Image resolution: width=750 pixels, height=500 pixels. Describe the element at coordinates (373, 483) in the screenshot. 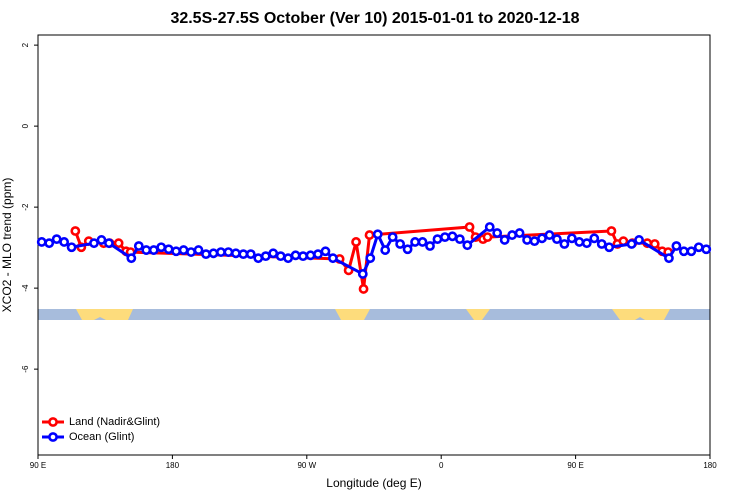

I see `x-axis-label: Longitude (deg E)` at that location.